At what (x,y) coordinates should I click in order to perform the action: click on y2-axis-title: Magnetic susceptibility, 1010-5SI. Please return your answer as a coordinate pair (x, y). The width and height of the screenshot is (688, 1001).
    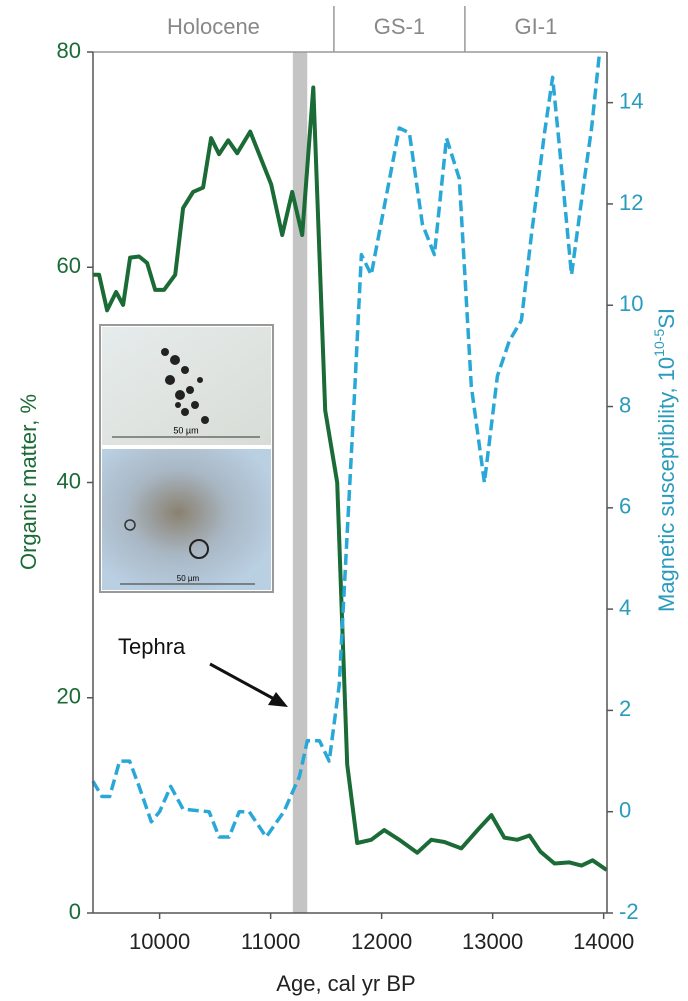
    Looking at the image, I should click on (665, 460).